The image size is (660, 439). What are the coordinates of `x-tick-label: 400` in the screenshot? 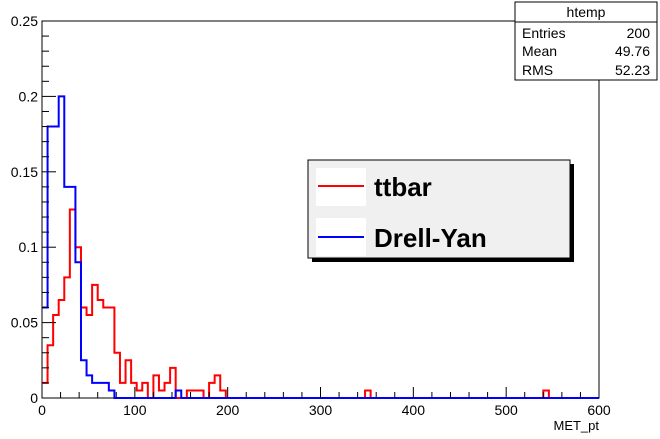 It's located at (414, 410).